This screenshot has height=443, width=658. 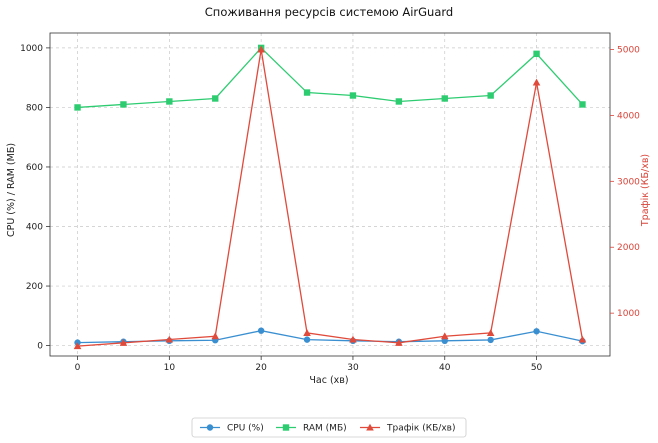 What do you see at coordinates (628, 116) in the screenshot?
I see `y-right-tick-label: 4000` at bounding box center [628, 116].